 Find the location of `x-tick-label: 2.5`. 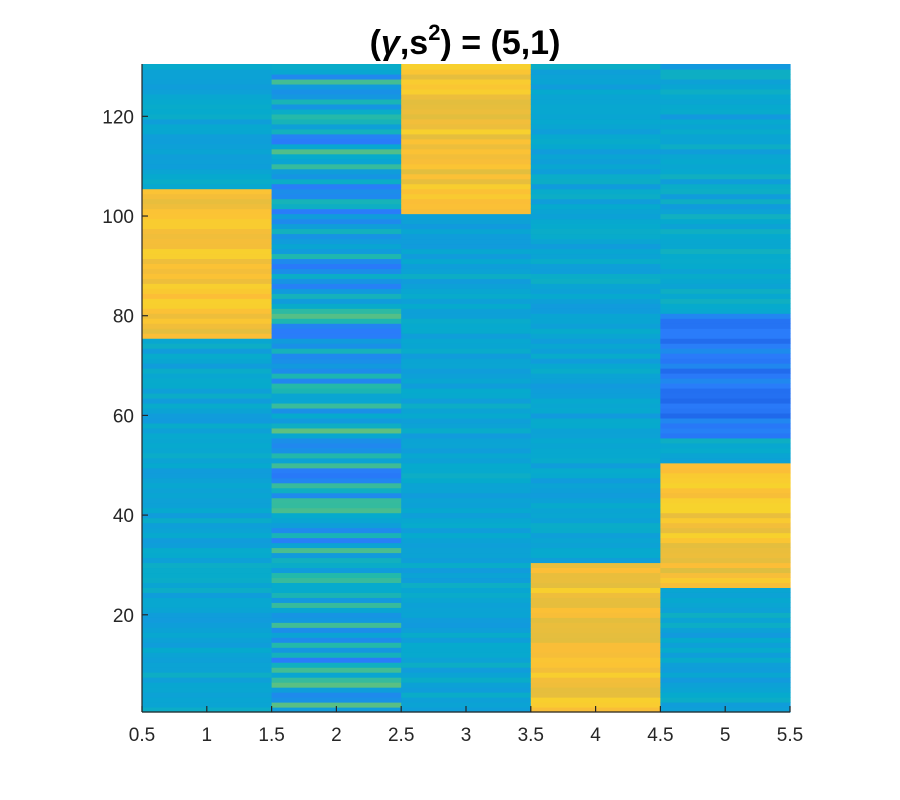

x-tick-label: 2.5 is located at coordinates (401, 735).